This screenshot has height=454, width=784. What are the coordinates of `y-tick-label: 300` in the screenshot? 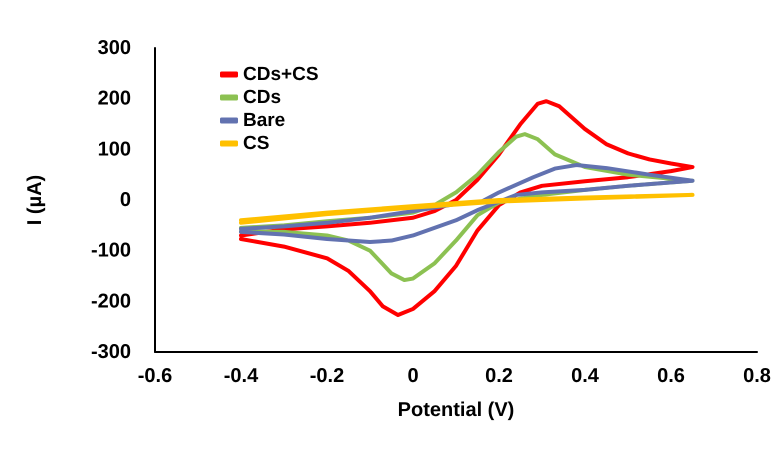 It's located at (114, 48).